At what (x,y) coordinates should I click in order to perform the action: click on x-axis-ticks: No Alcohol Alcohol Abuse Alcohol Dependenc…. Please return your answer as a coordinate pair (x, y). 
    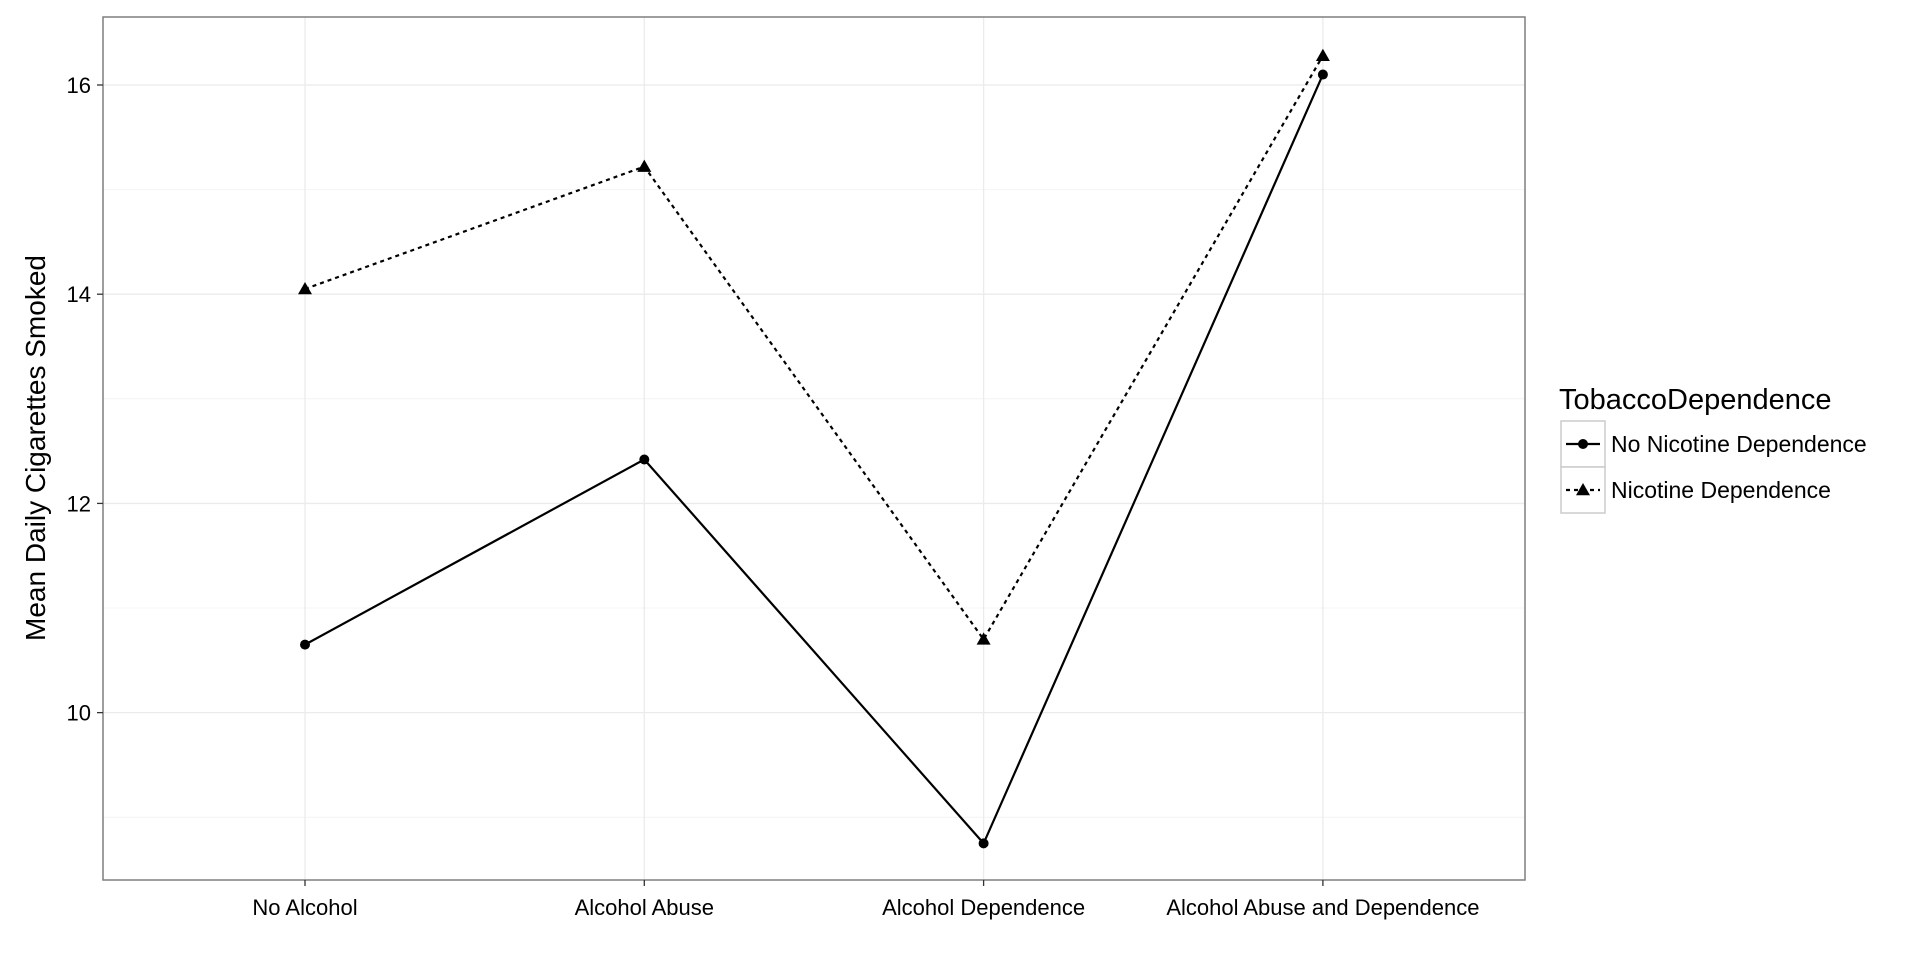
    Looking at the image, I should click on (865, 900).